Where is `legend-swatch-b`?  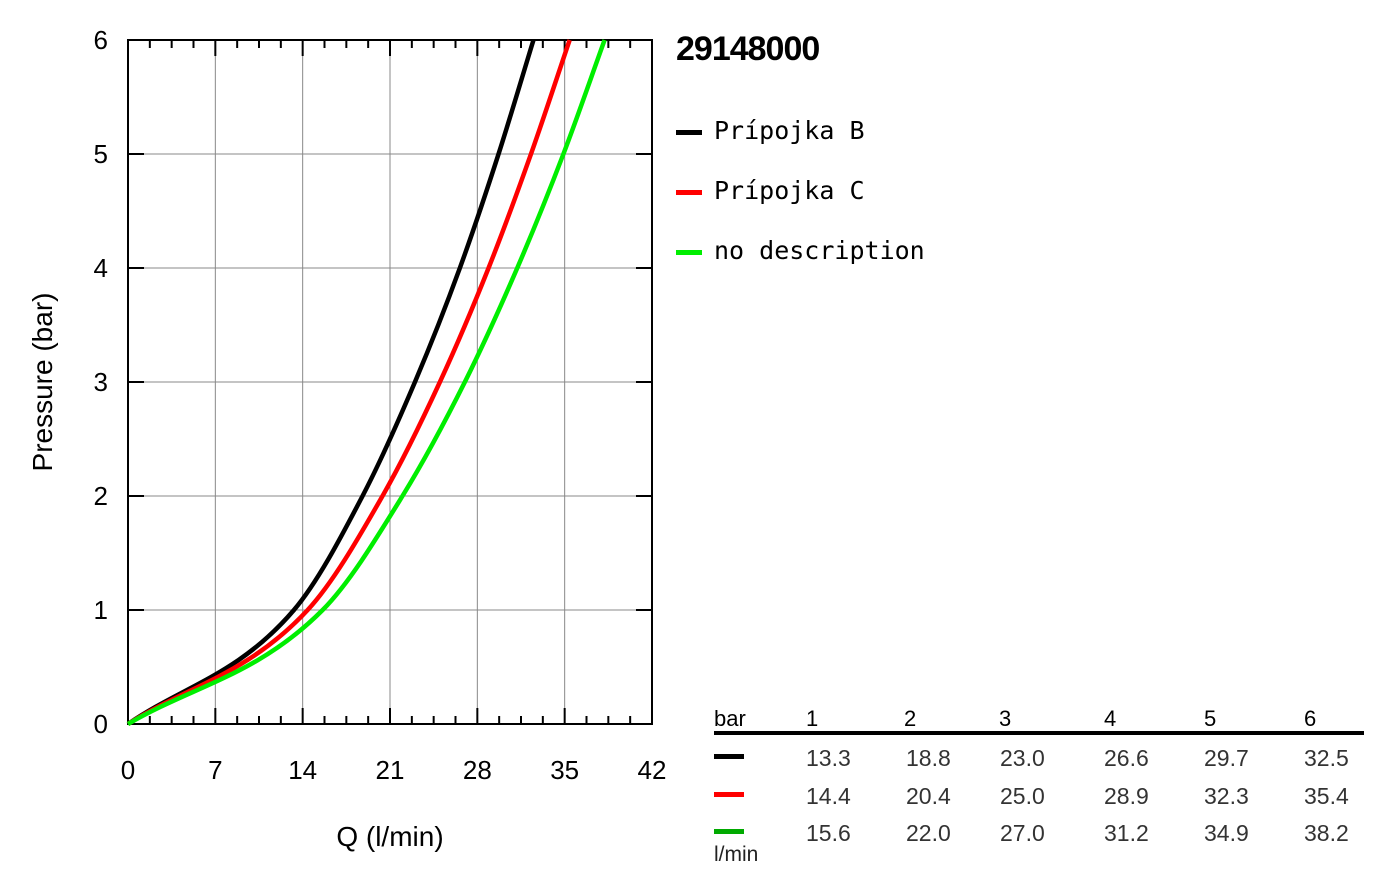 legend-swatch-b is located at coordinates (689, 132).